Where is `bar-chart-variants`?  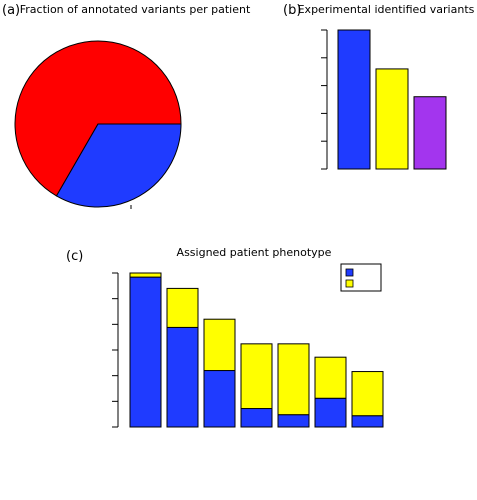
bar-chart-variants is located at coordinates (384, 99).